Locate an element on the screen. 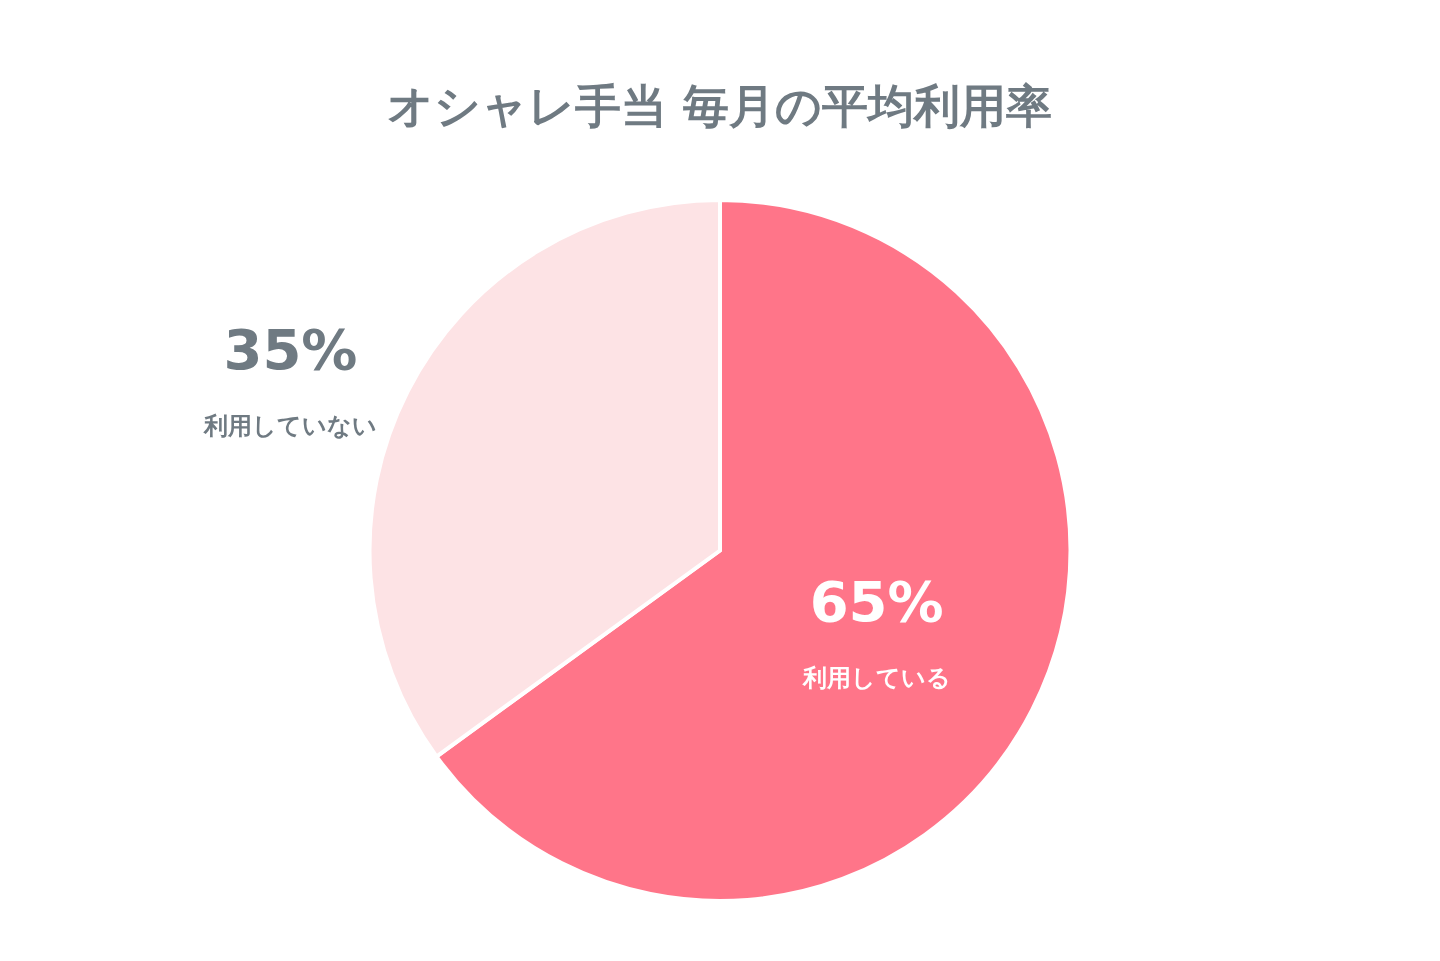 Image resolution: width=1440 pixels, height=961 pixels. data-label: 35% is located at coordinates (290, 350).